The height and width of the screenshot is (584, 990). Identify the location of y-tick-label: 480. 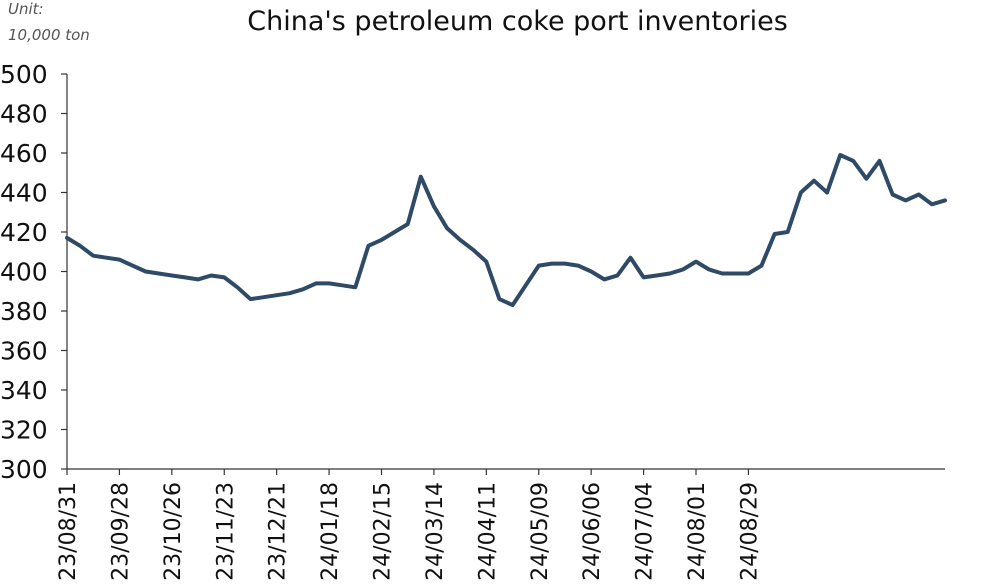
(24, 114).